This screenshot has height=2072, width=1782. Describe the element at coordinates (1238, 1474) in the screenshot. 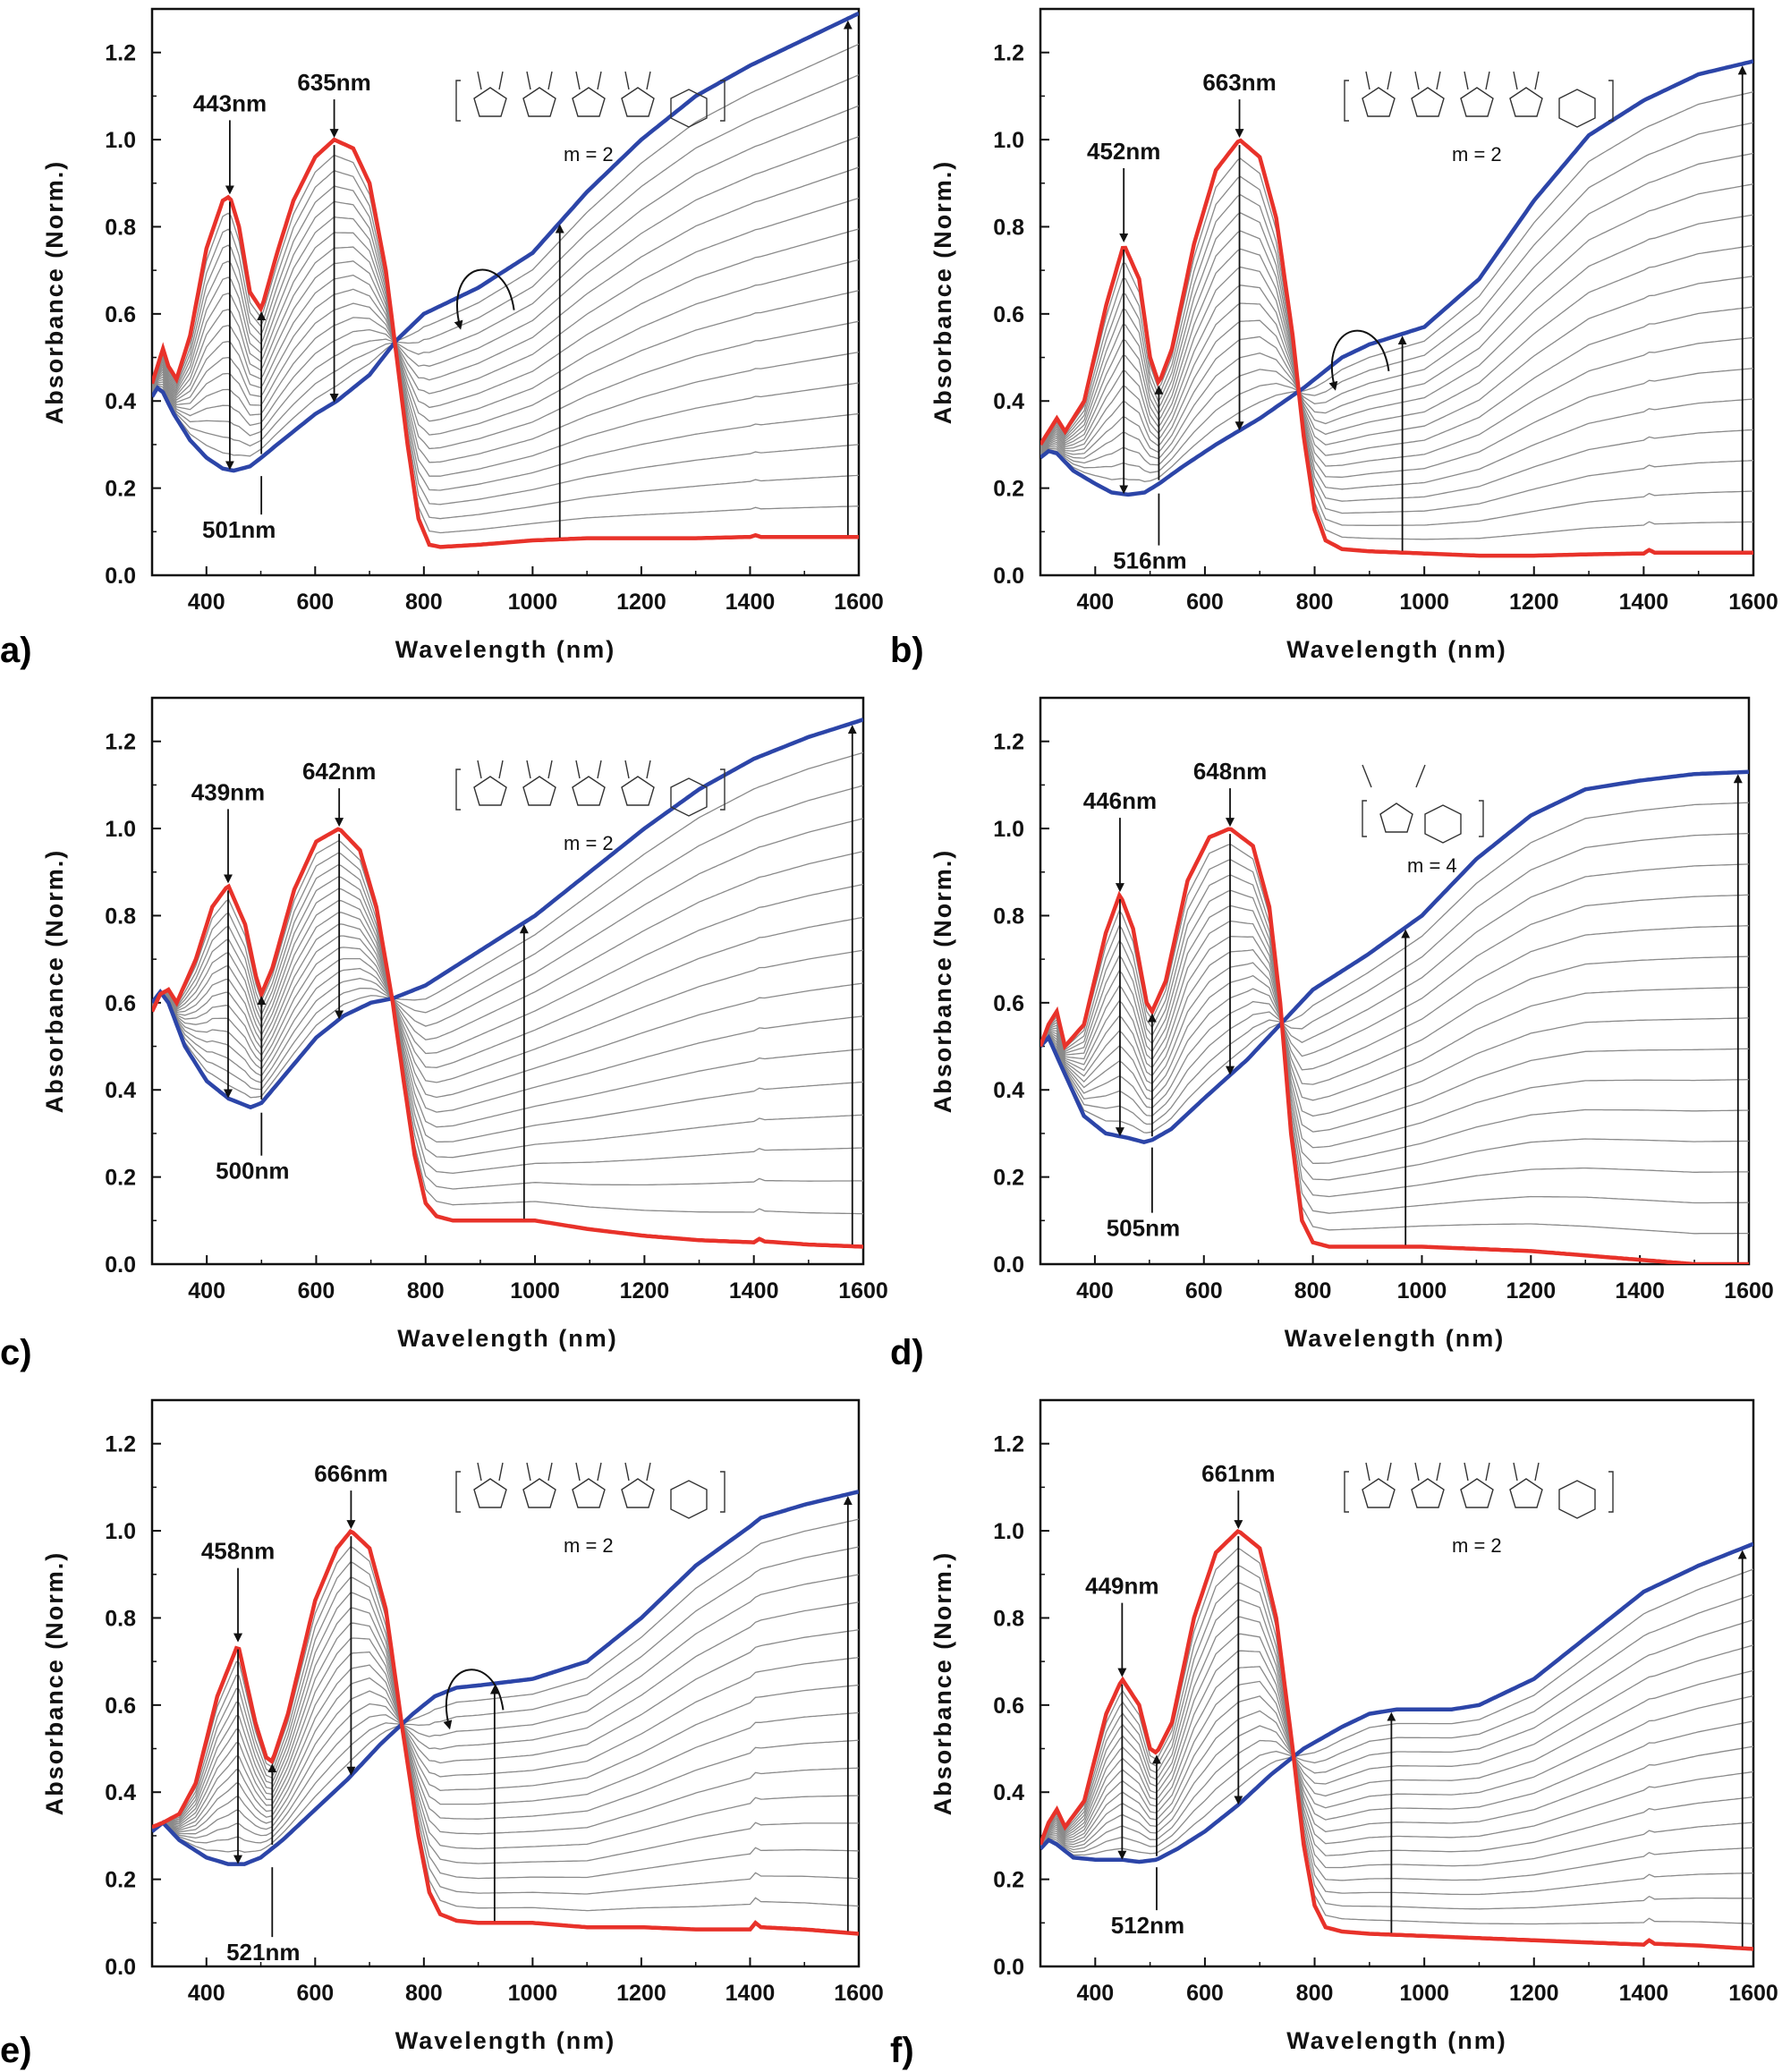

I see `peak-annotation: 661nm` at that location.